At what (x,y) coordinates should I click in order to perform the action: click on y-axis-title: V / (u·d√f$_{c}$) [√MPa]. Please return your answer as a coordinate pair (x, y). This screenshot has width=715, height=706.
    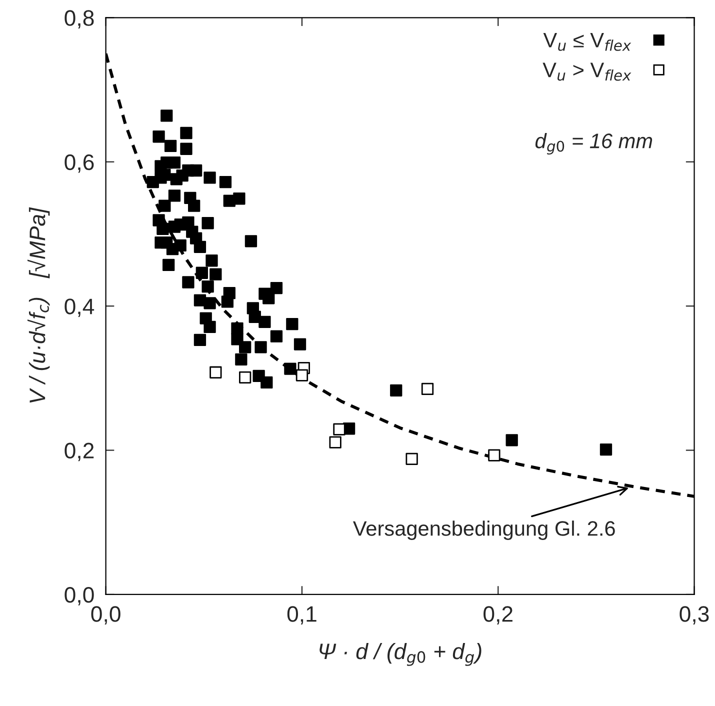
    Looking at the image, I should click on (38, 305).